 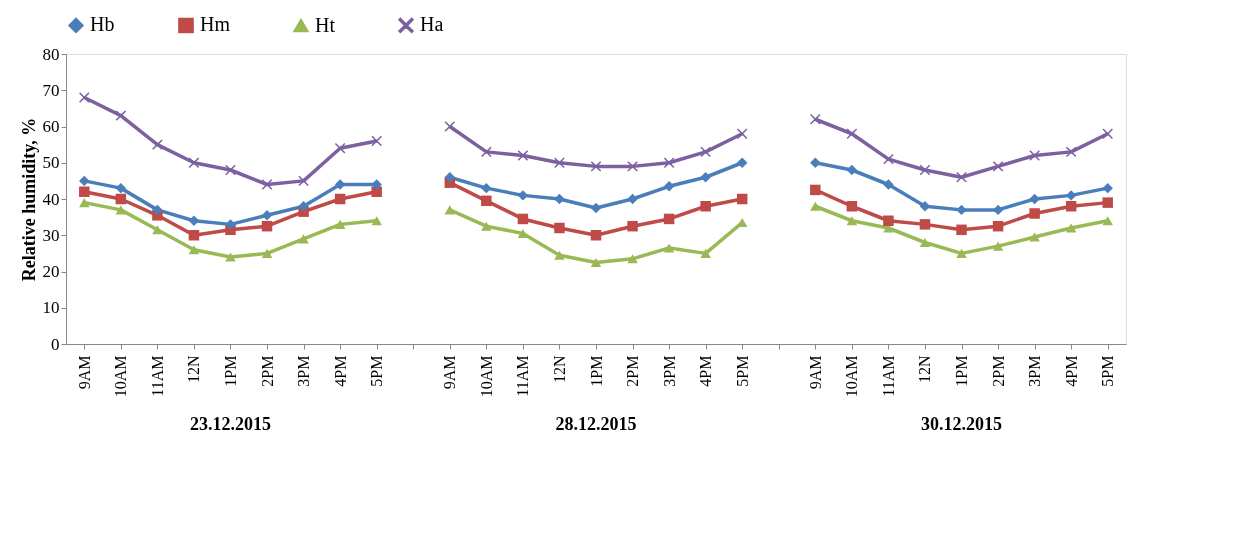 What do you see at coordinates (325, 24) in the screenshot?
I see `legend-label: Ht` at bounding box center [325, 24].